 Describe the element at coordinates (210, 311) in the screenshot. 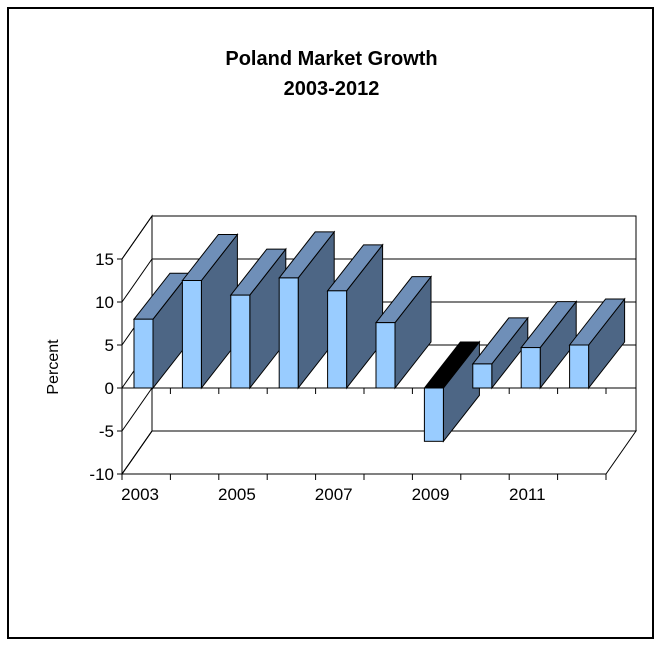

I see `bar-2004` at that location.